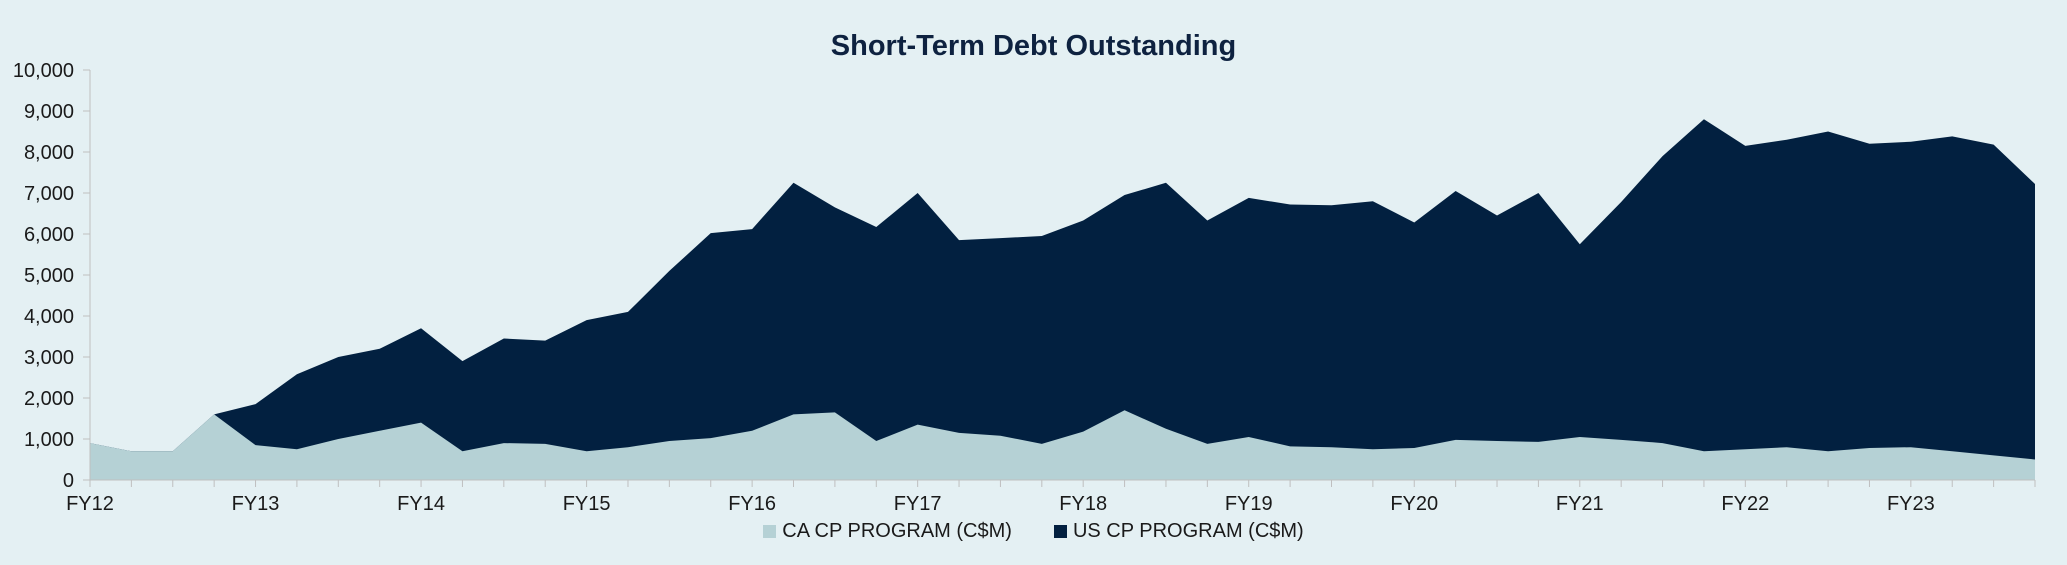  I want to click on x-tick-label: FY22, so click(1745, 504).